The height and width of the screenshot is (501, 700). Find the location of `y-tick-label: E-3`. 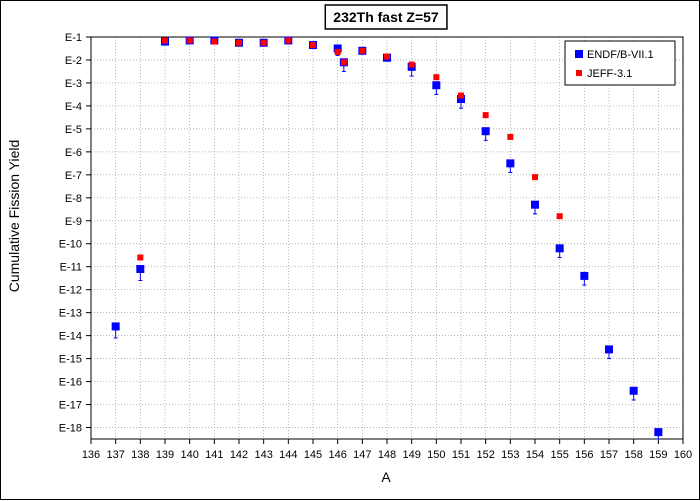

y-tick-label: E-3 is located at coordinates (73, 84).